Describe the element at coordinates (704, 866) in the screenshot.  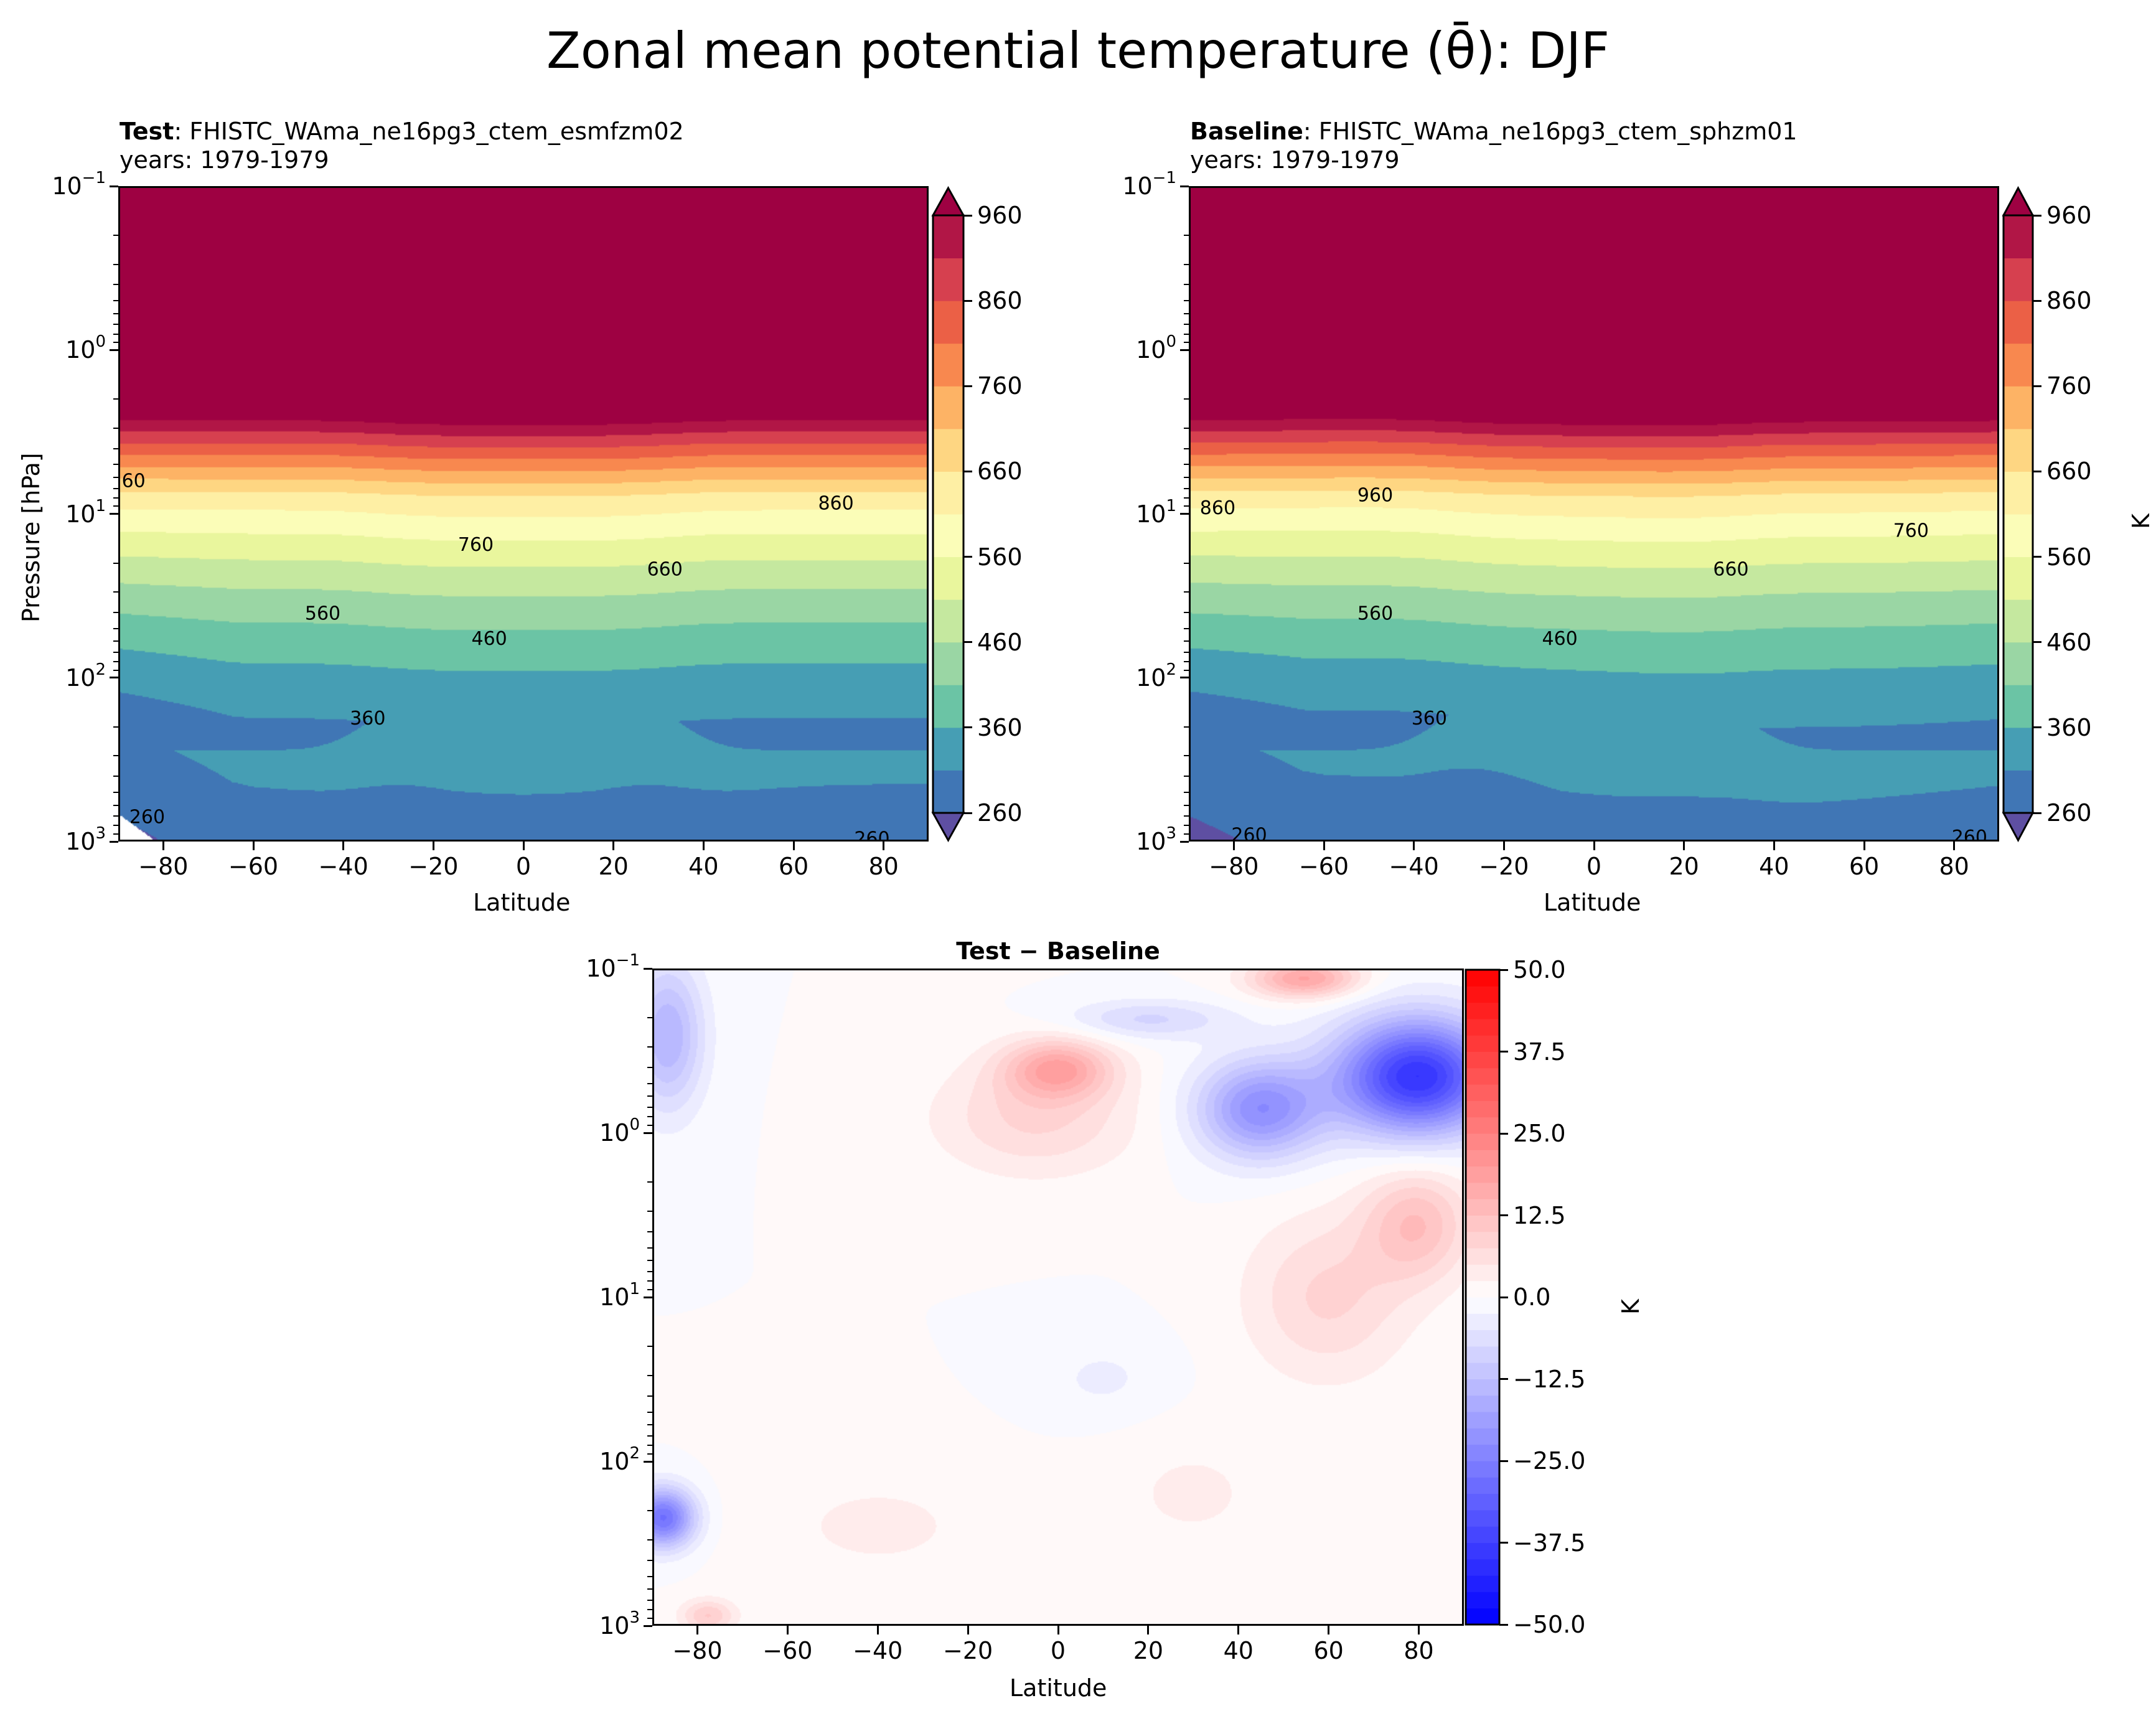
I see `x-tick-label: 40` at that location.